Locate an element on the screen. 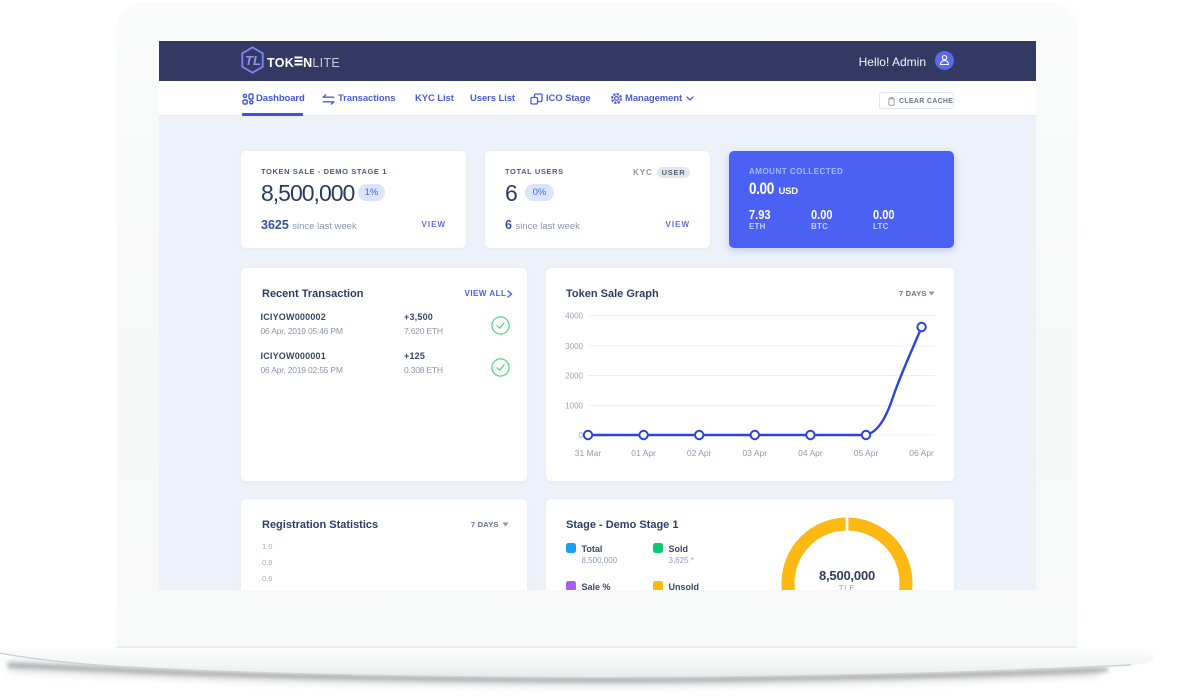 Image resolution: width=1192 pixels, height=699 pixels. svg-text: 3000 is located at coordinates (574, 346).